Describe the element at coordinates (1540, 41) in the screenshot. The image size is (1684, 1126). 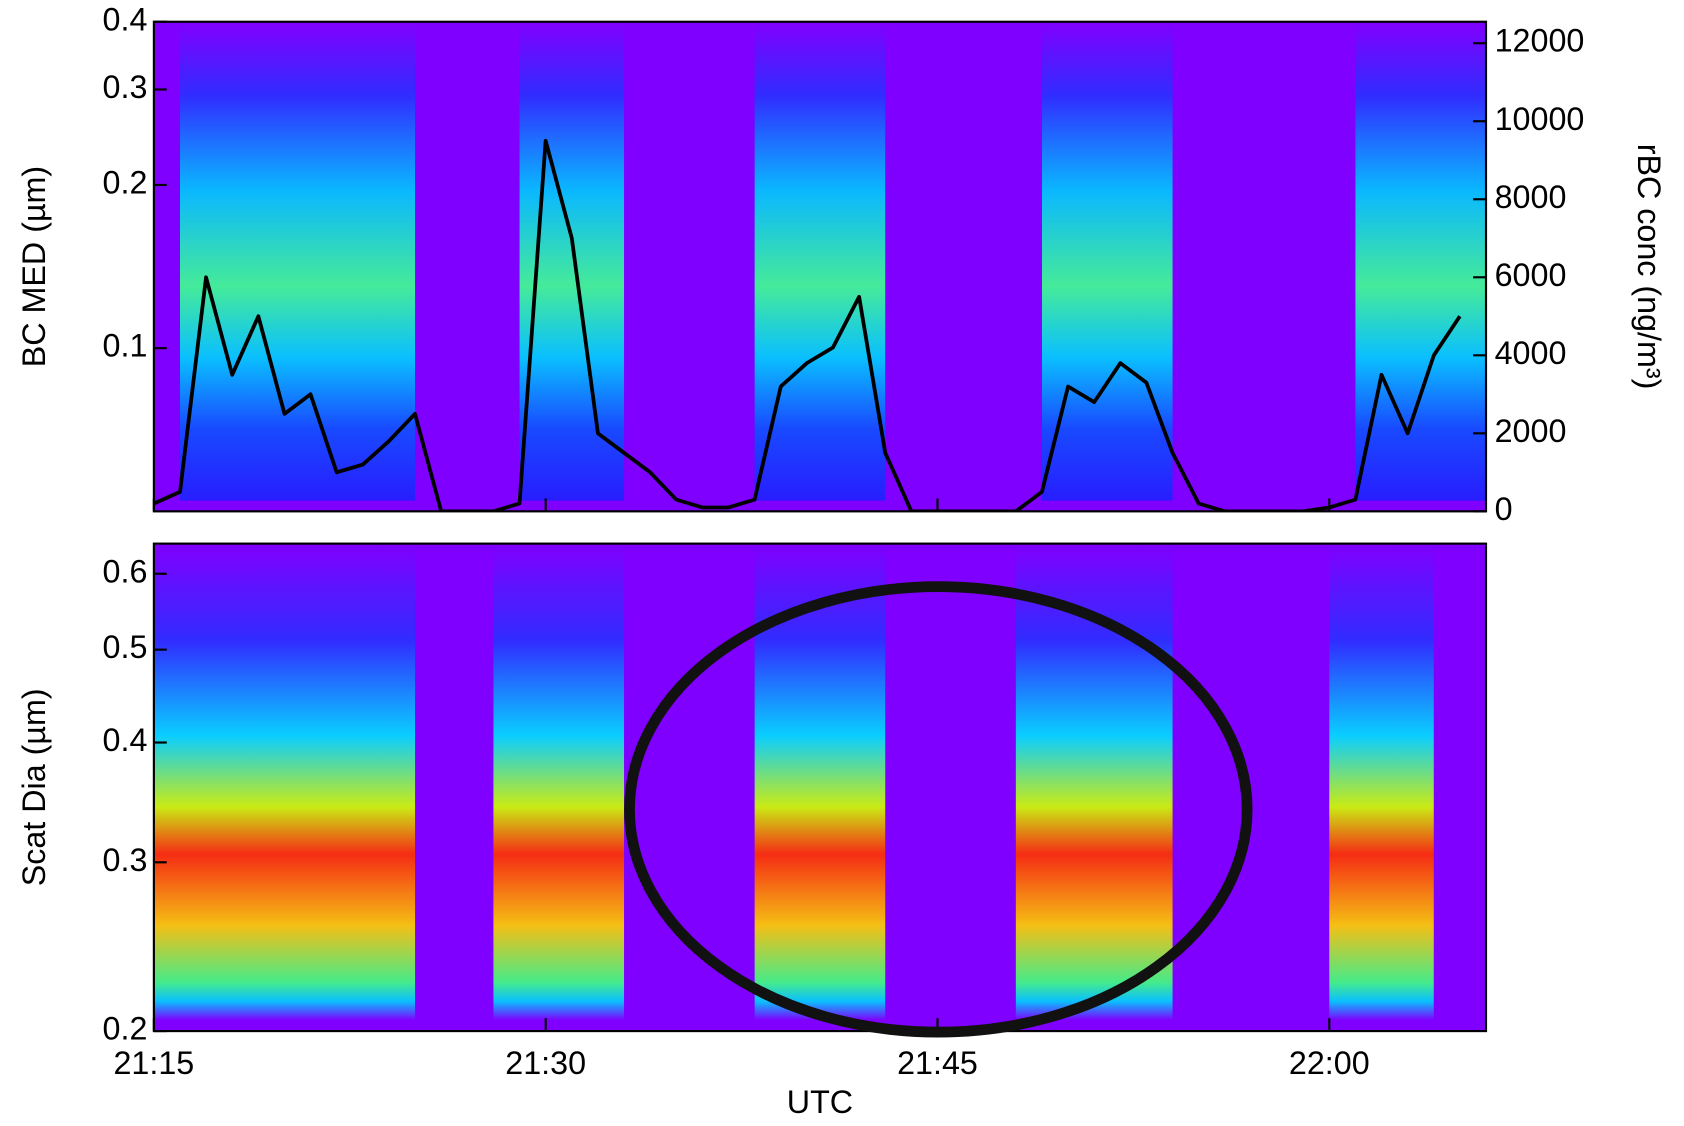
I see `y2-tick-label: 12000` at that location.